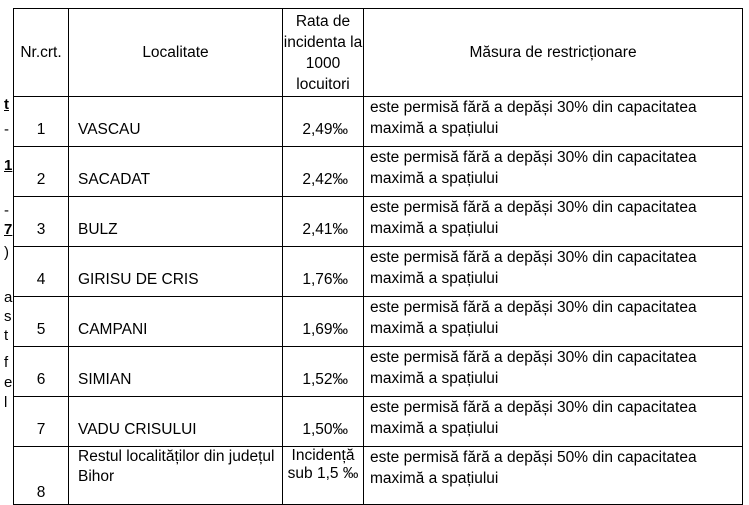 The width and height of the screenshot is (749, 505). I want to click on cell-nr: 8, so click(41, 475).